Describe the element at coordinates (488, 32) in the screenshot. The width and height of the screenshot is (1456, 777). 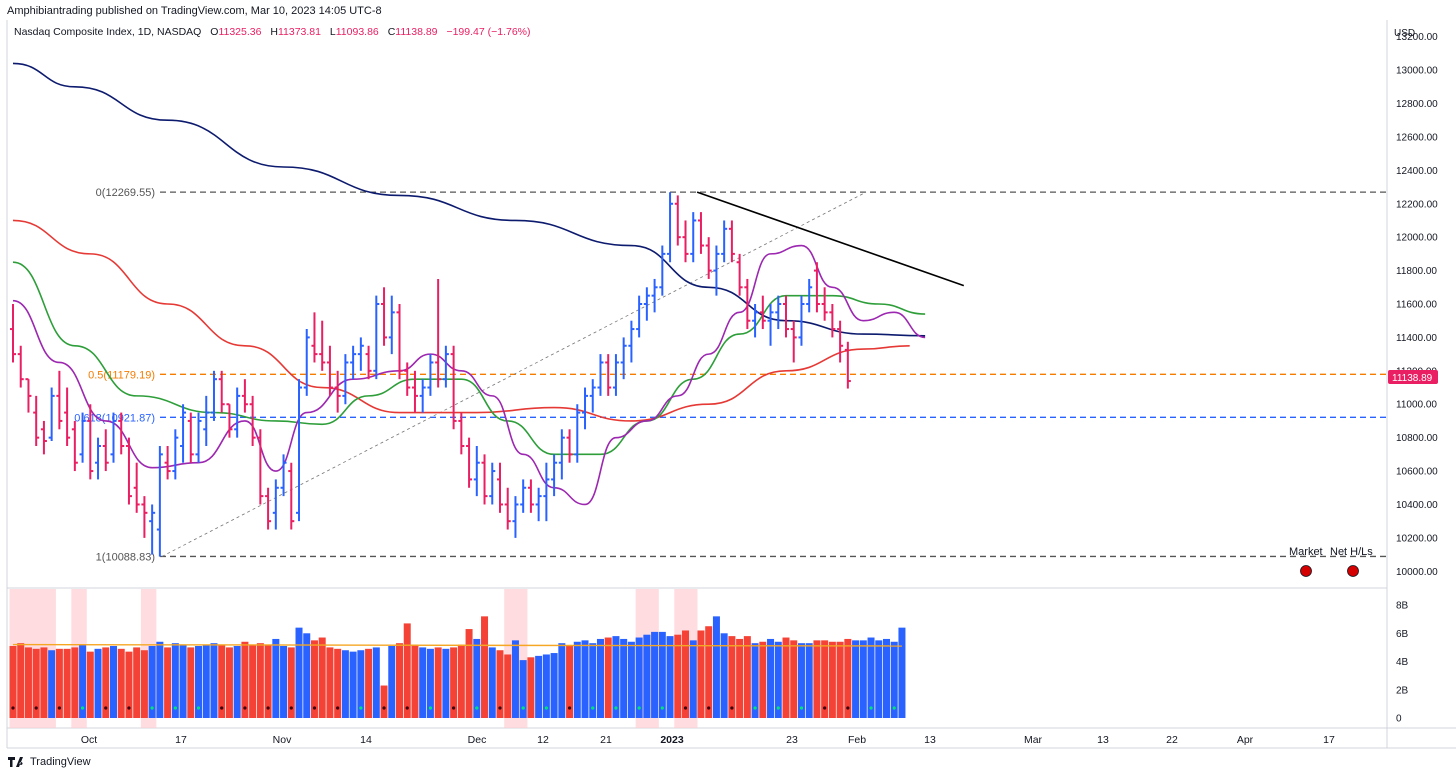
I see `change-value: −199.47 (−1.76%)` at that location.